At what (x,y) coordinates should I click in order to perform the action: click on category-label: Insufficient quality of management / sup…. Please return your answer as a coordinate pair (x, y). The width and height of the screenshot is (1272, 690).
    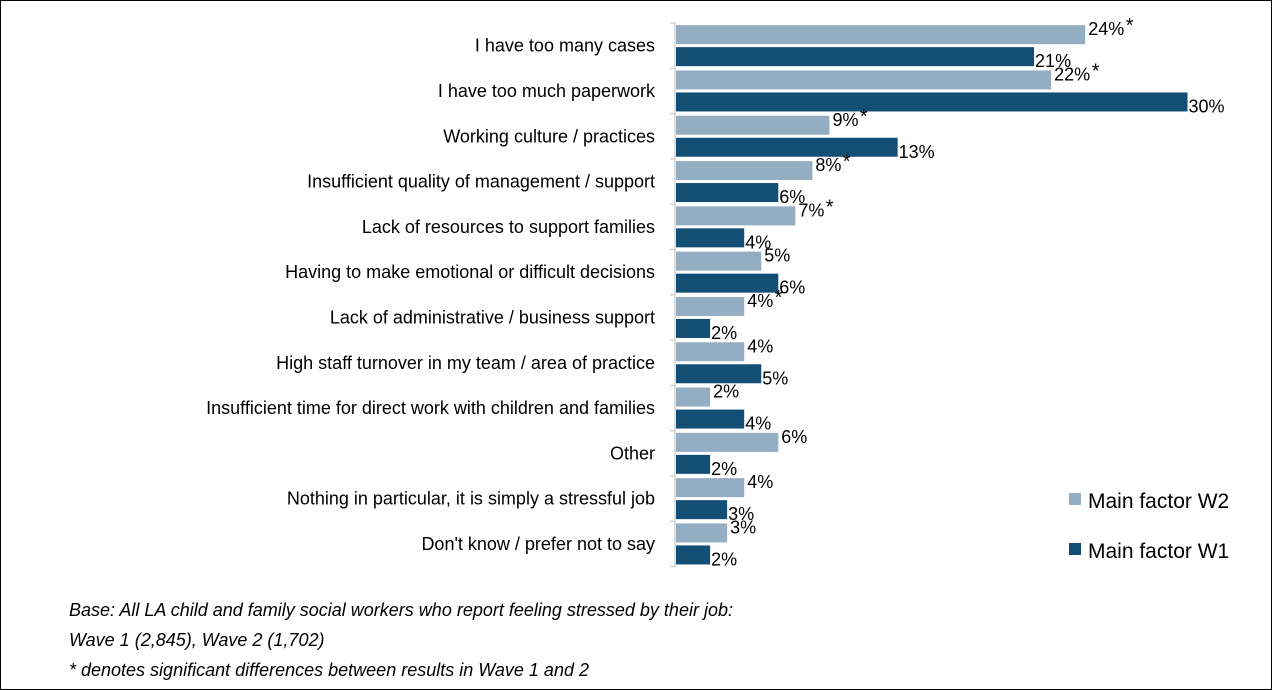
    Looking at the image, I should click on (481, 182).